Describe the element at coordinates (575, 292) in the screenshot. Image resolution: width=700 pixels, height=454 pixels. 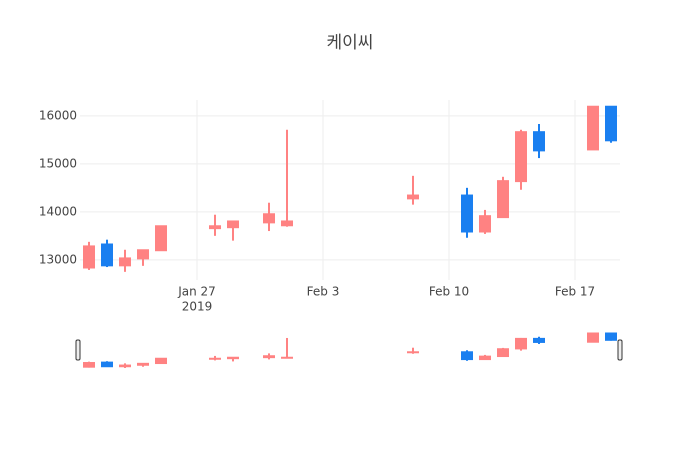
I see `x-tick-label: Feb 17` at that location.